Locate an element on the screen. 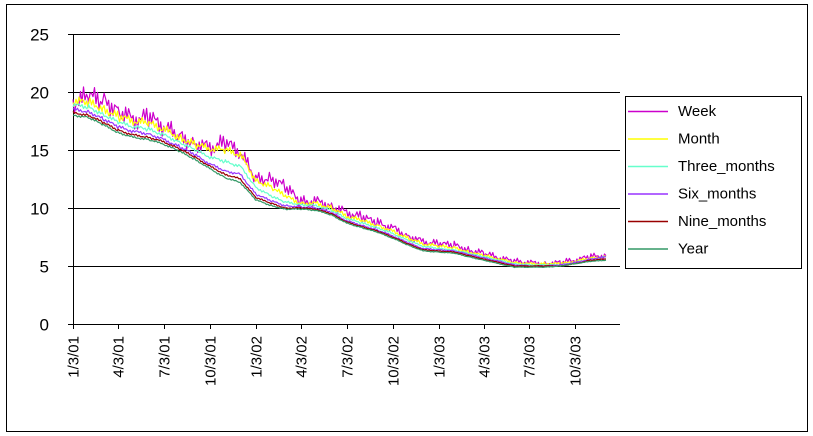 Image resolution: width=813 pixels, height=436 pixels. x-tick-label: 7/3/01 is located at coordinates (165, 357).